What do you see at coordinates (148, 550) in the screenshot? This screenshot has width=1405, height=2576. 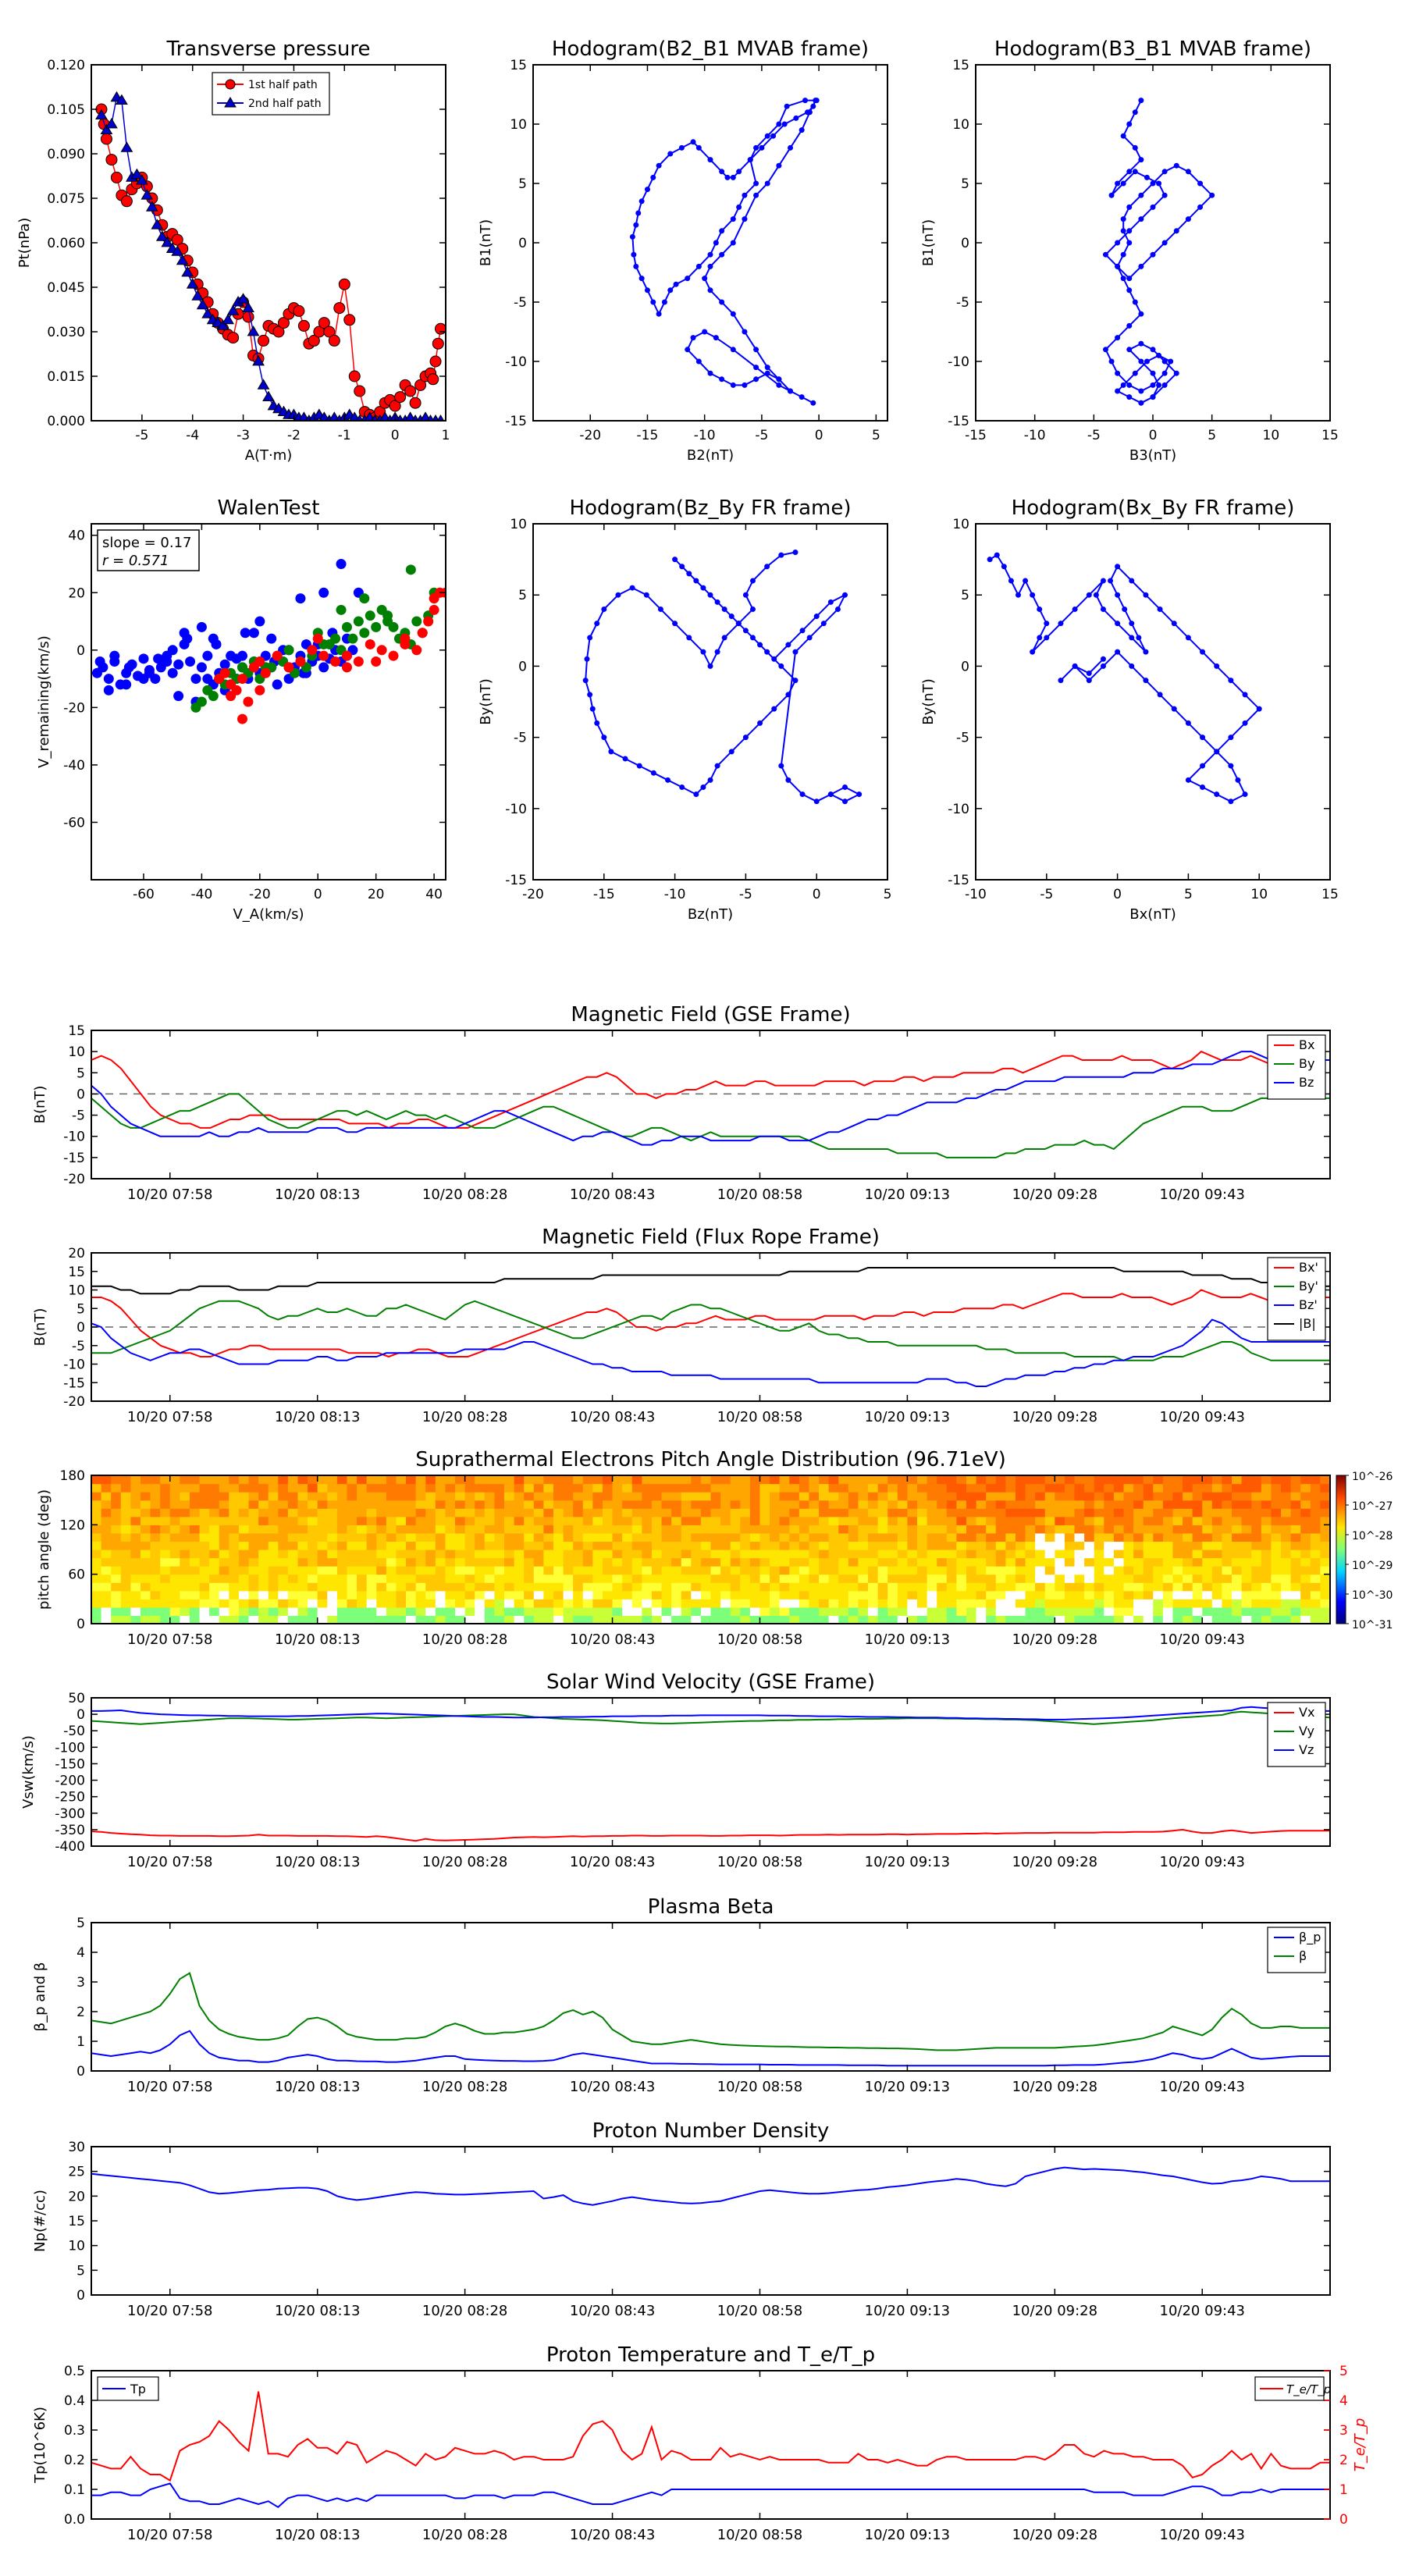 I see `annotation-box` at bounding box center [148, 550].